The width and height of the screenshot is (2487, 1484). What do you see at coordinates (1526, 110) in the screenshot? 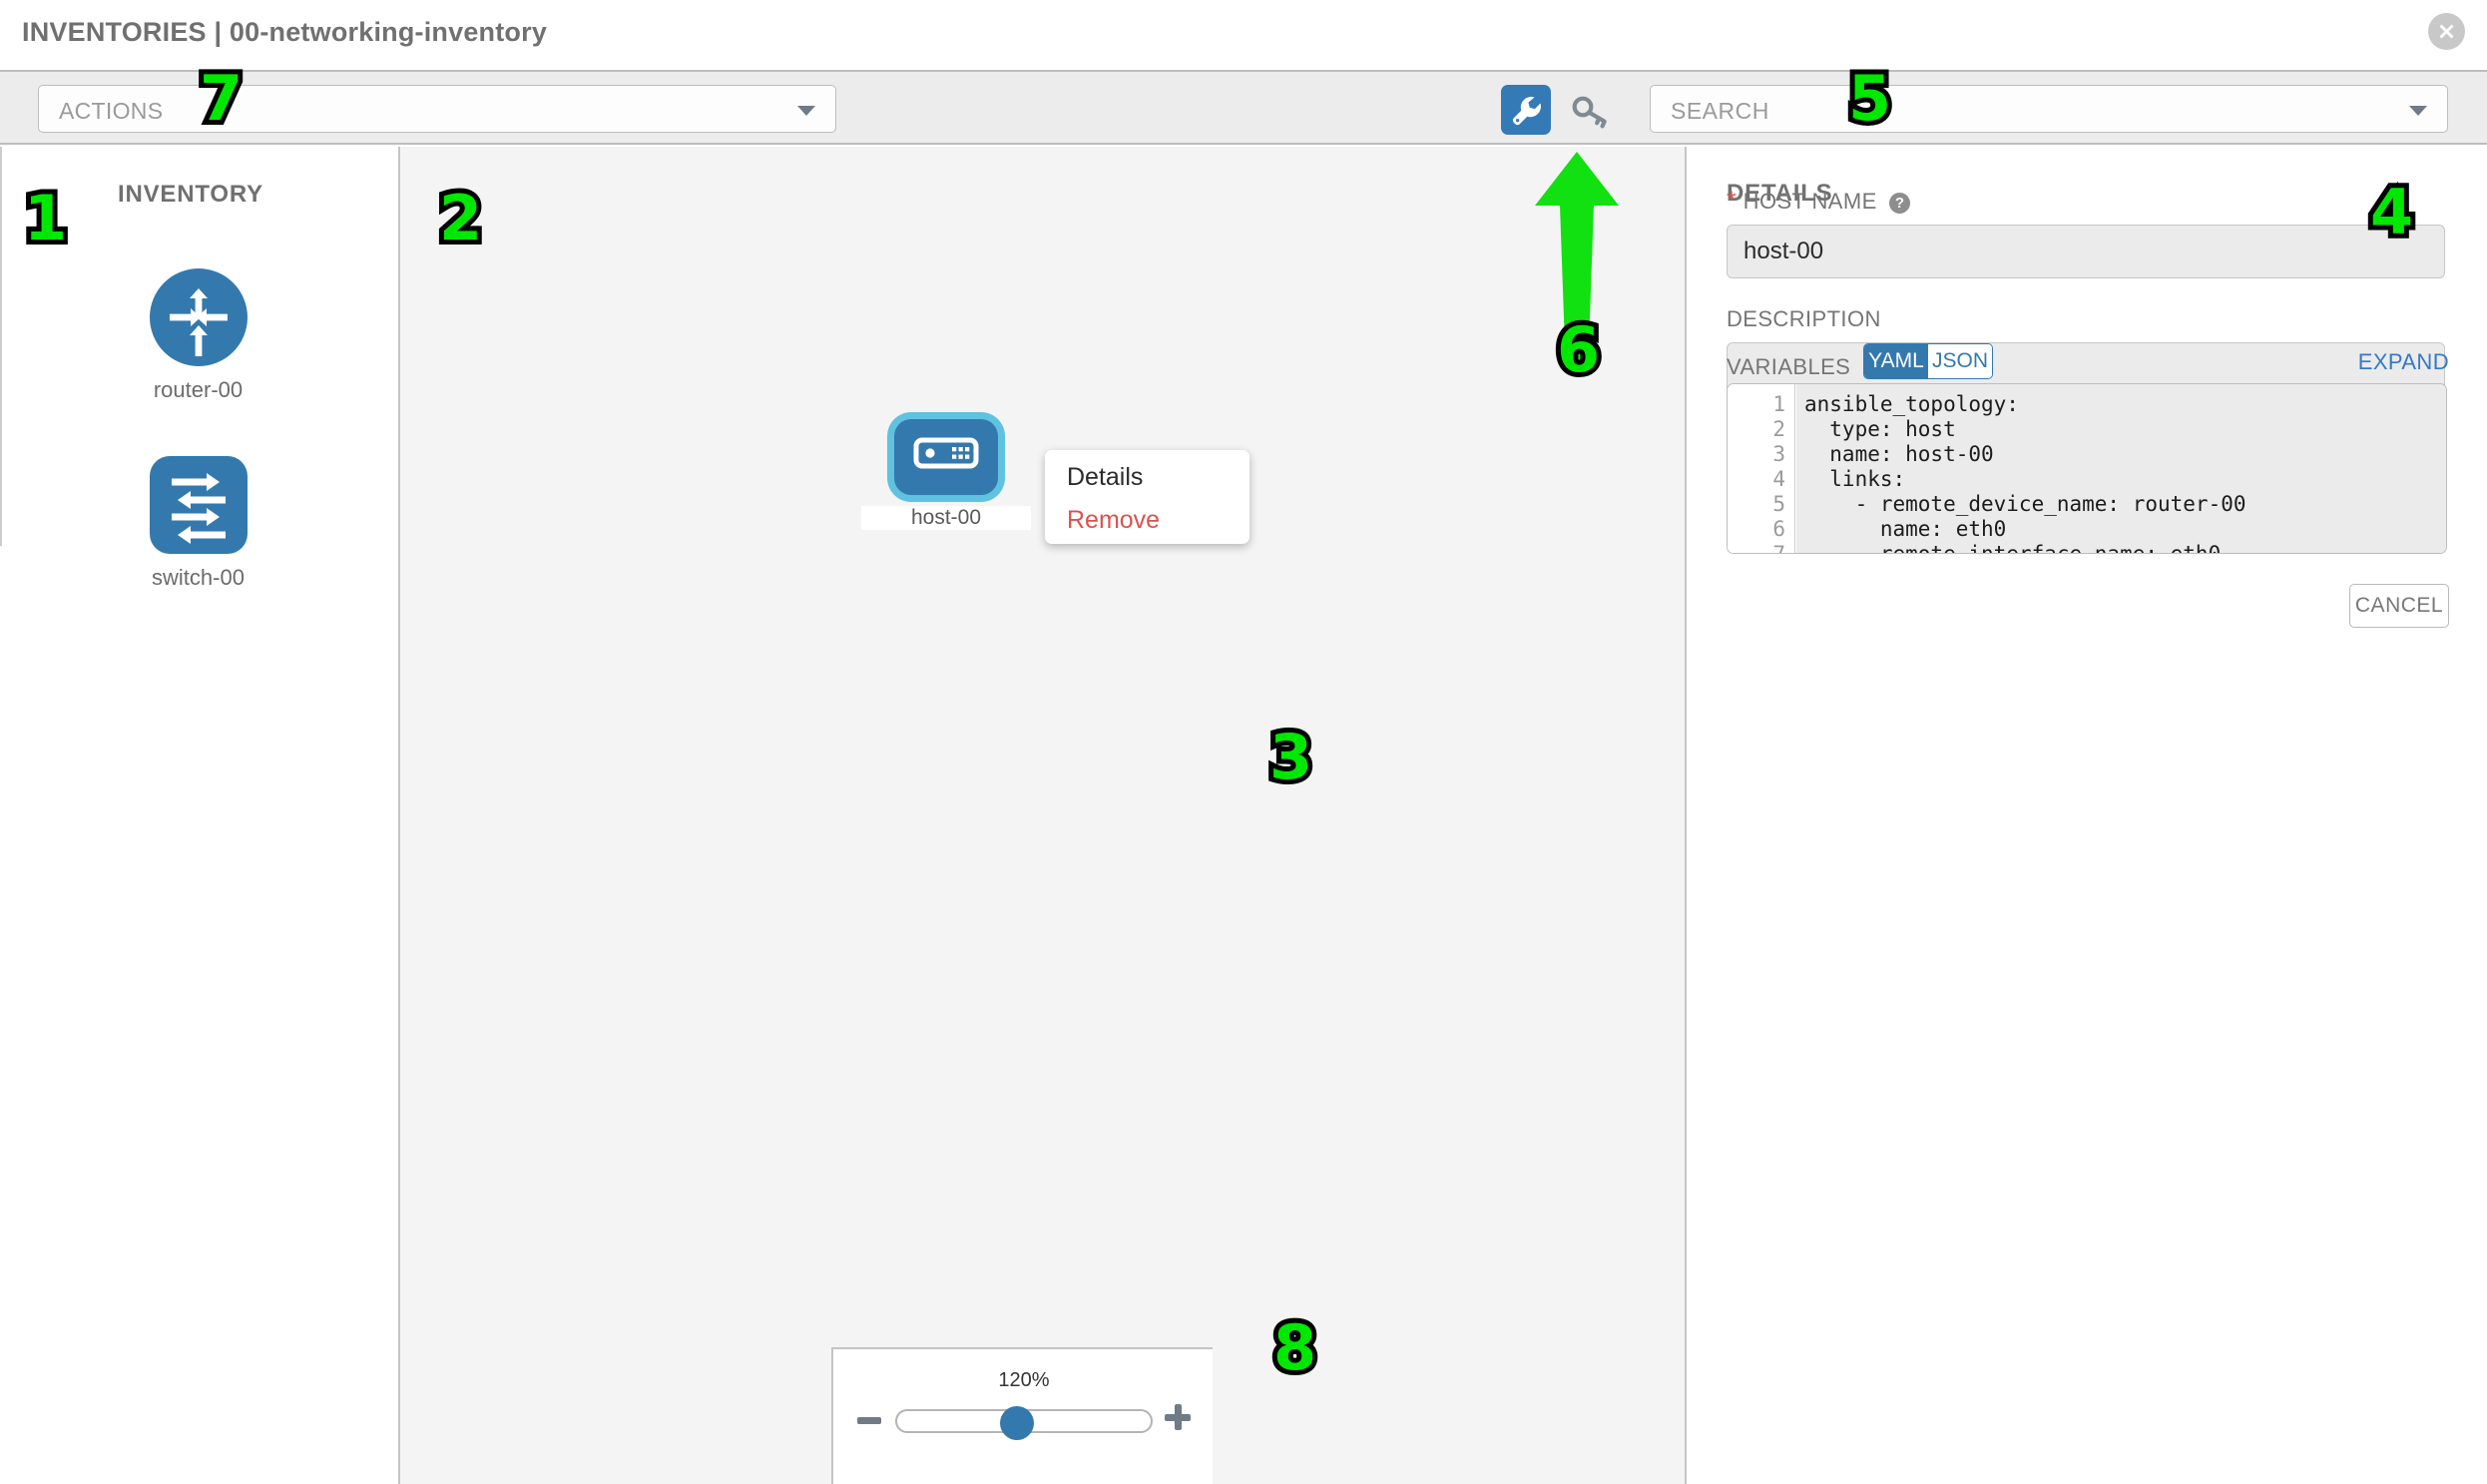
I see `wrench-icon` at bounding box center [1526, 110].